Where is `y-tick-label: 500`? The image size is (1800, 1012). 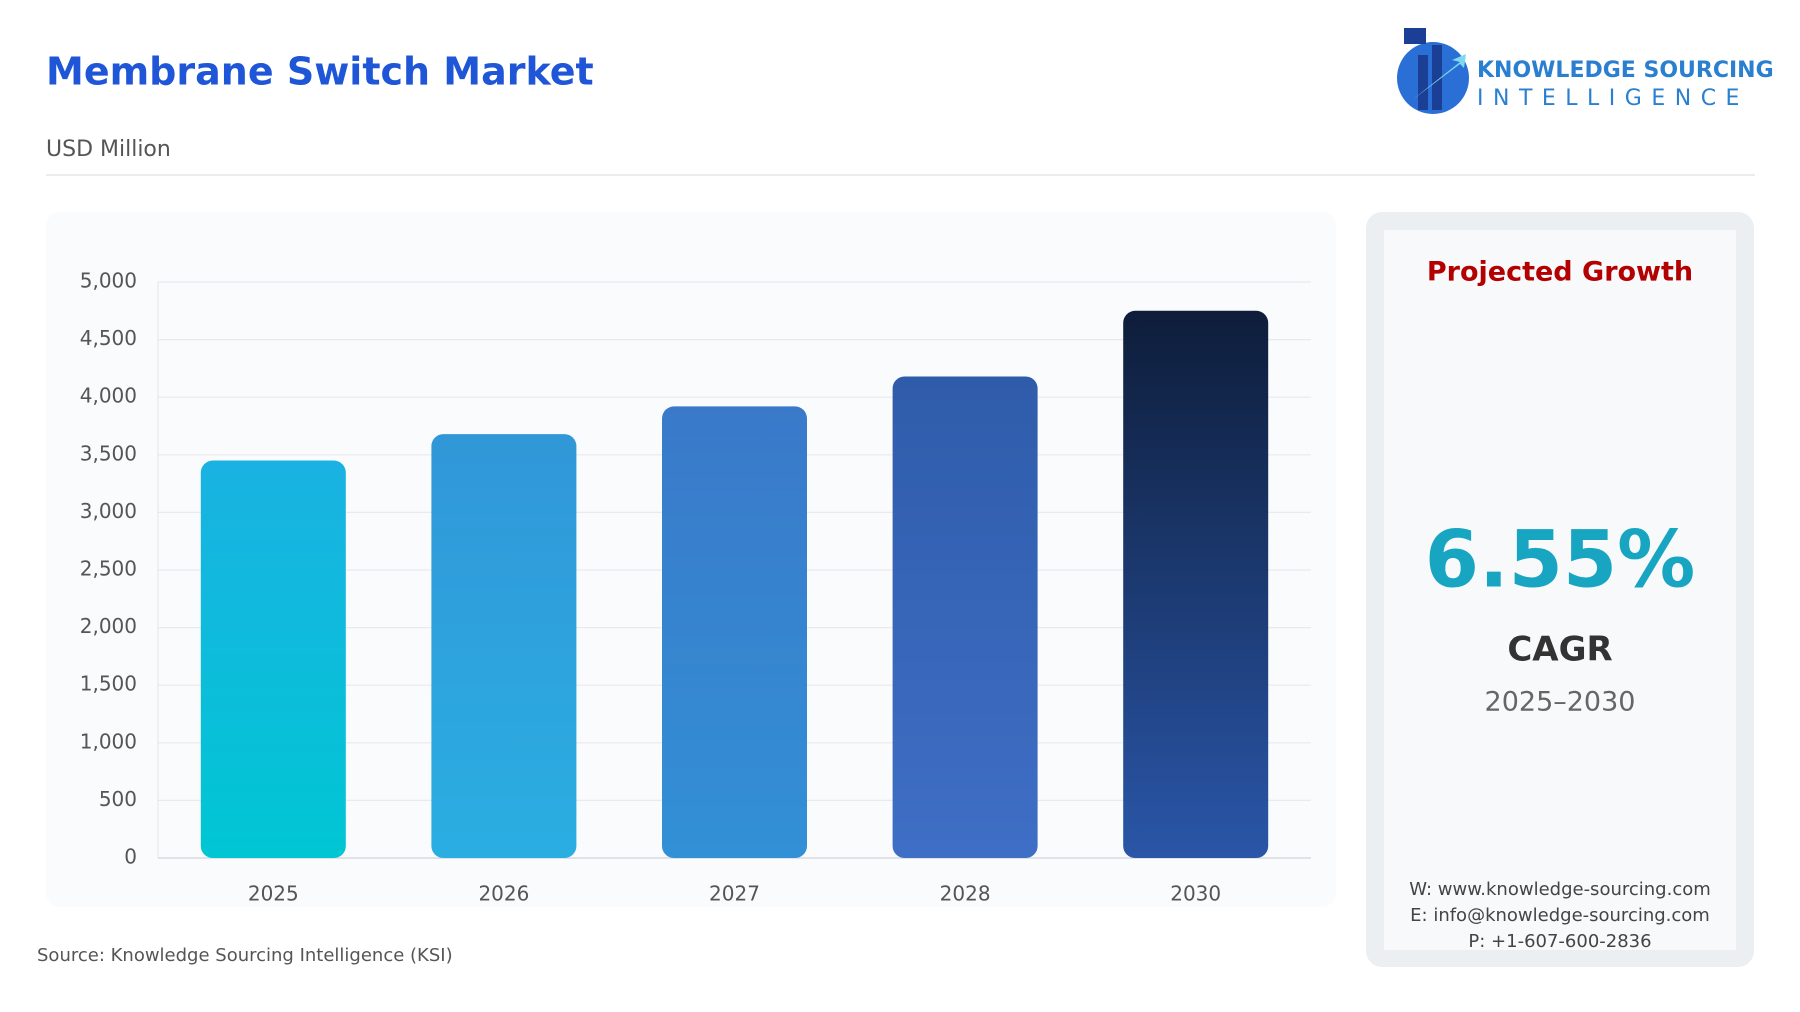 y-tick-label: 500 is located at coordinates (118, 799).